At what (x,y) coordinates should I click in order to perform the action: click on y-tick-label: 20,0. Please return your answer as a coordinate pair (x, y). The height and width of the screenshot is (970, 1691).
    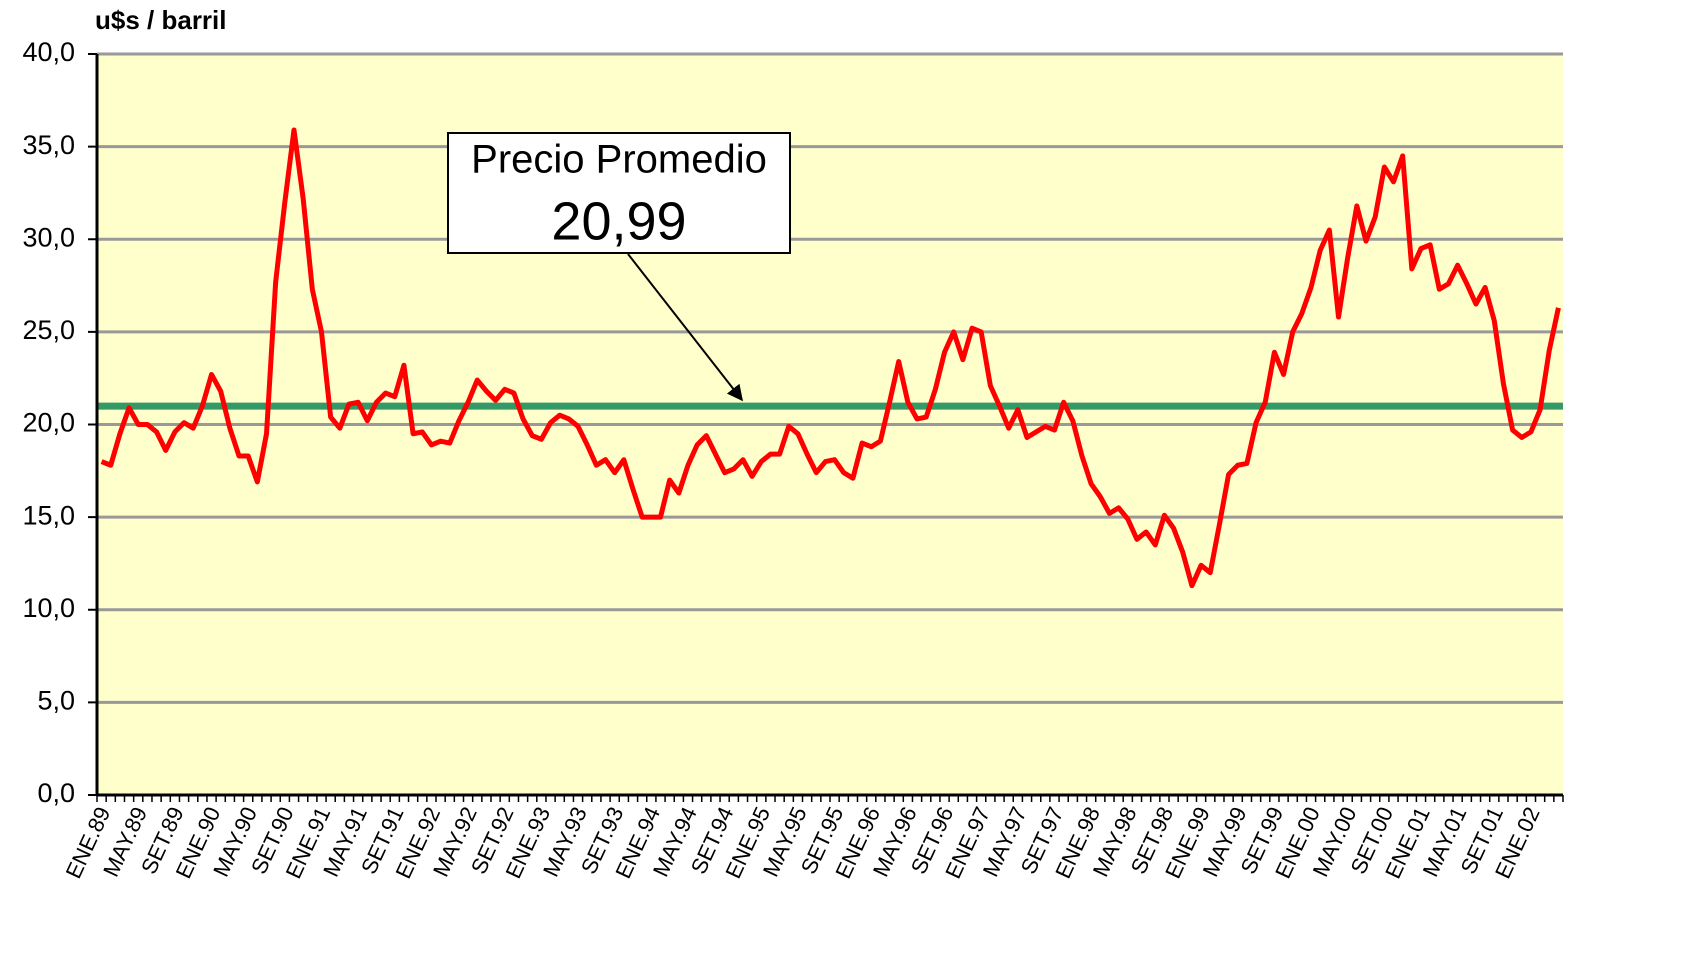
    Looking at the image, I should click on (48, 423).